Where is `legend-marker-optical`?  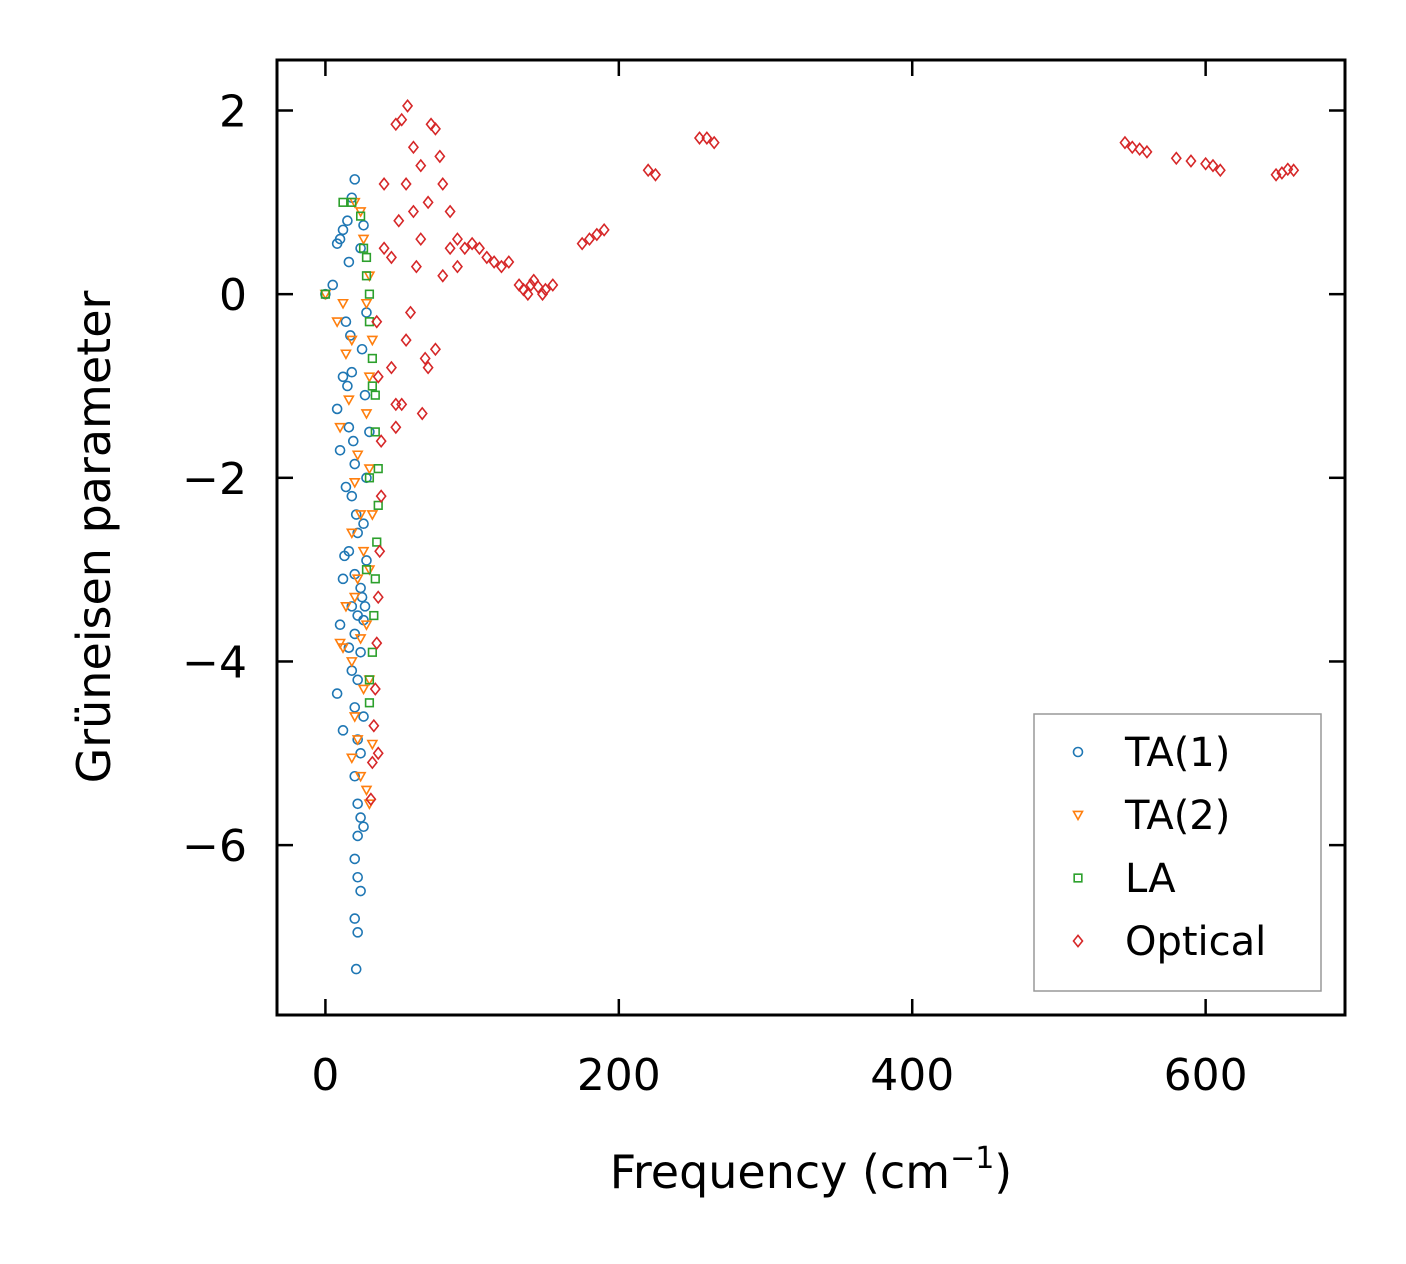
legend-marker-optical is located at coordinates (1078, 941).